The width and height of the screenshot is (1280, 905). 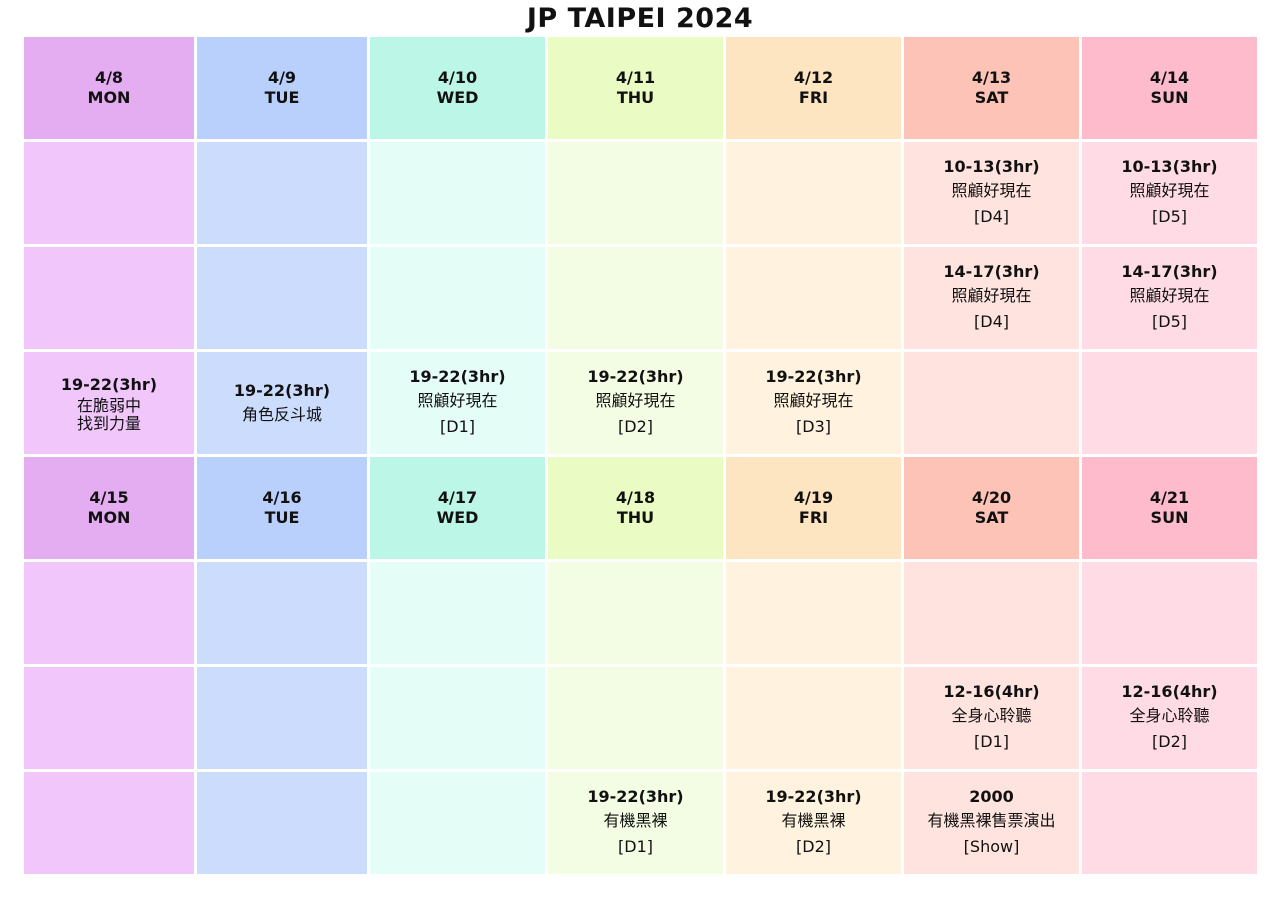 What do you see at coordinates (635, 508) in the screenshot?
I see `day-header: 4/18 THU` at bounding box center [635, 508].